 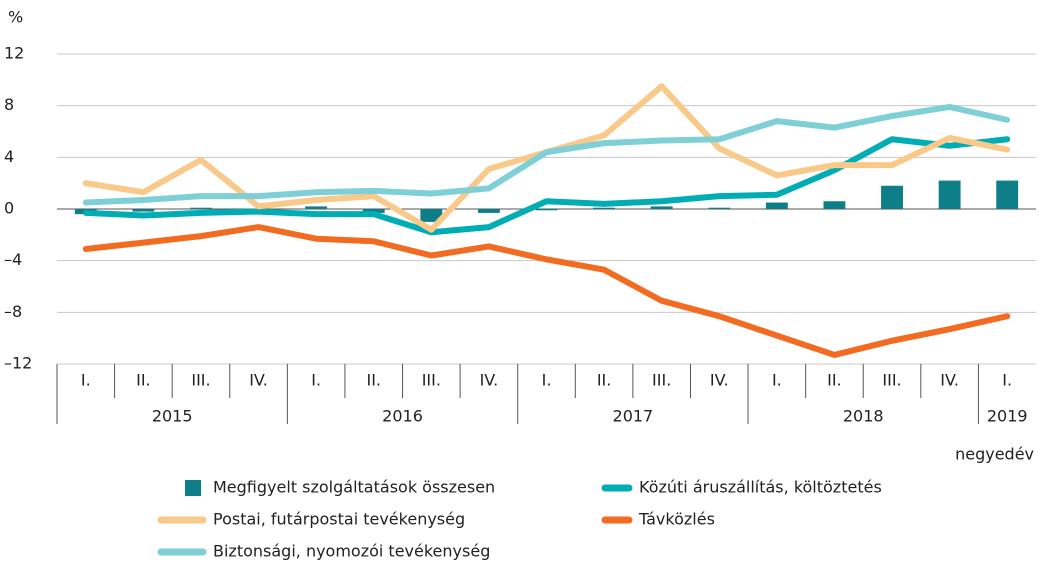 What do you see at coordinates (1007, 416) in the screenshot?
I see `year-label: 2019` at bounding box center [1007, 416].